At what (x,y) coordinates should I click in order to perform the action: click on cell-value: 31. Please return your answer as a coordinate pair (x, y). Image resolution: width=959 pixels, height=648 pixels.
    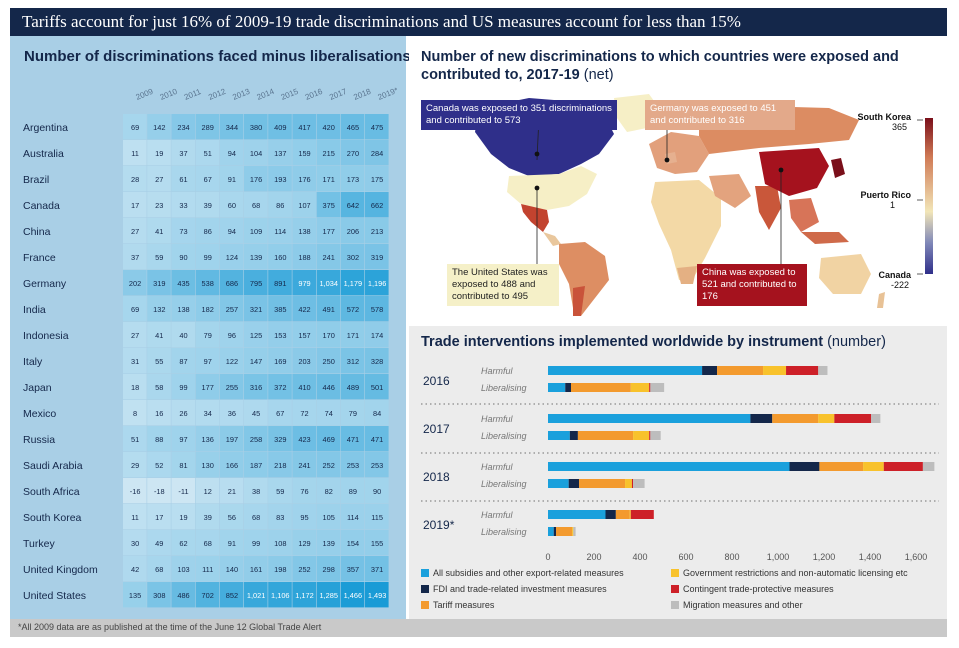
    Looking at the image, I should click on (135, 361).